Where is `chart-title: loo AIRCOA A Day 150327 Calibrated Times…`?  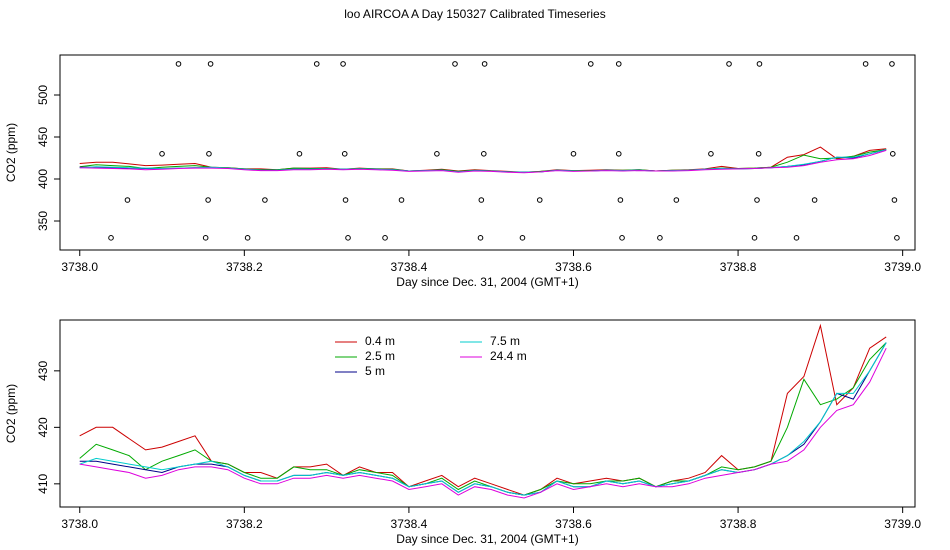 chart-title: loo AIRCOA A Day 150327 Calibrated Times… is located at coordinates (474, 14).